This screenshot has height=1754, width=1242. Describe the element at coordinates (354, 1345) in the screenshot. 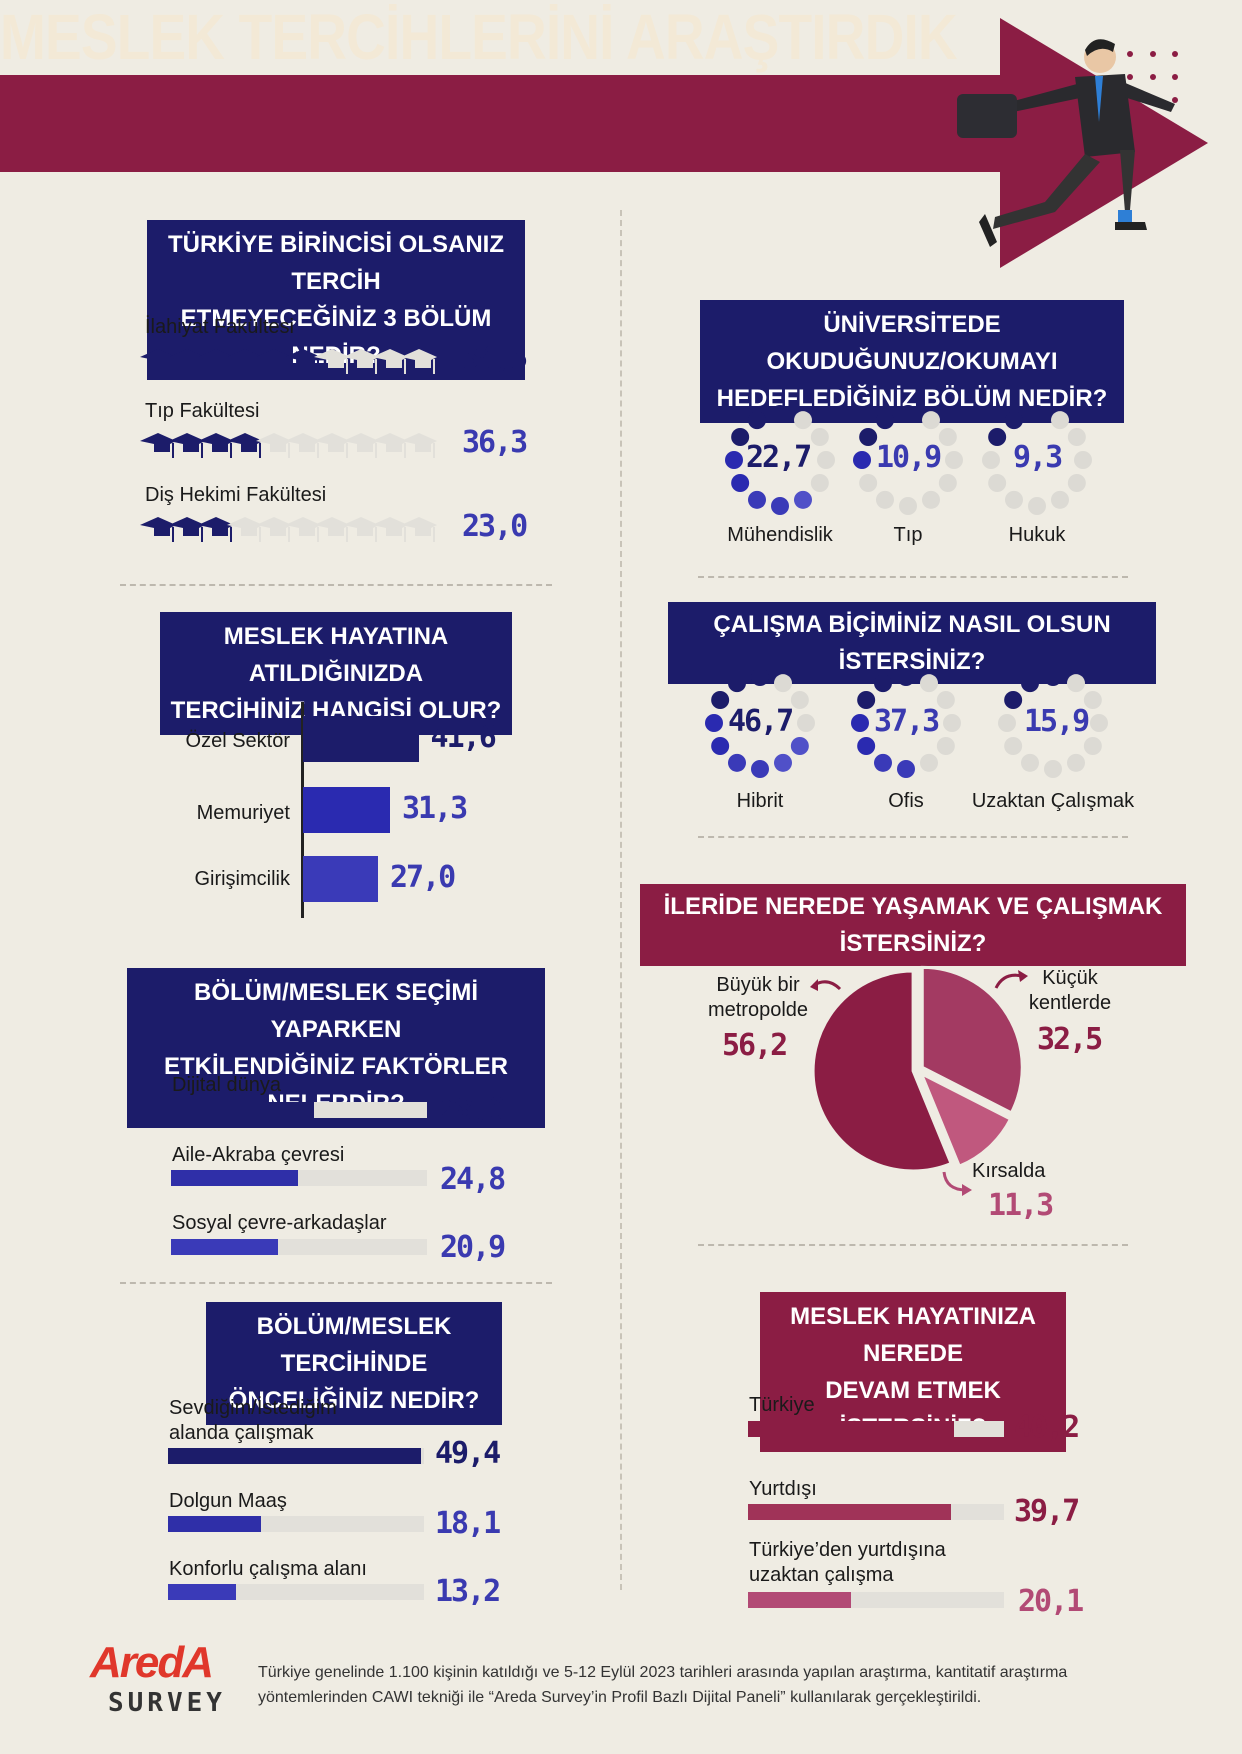

I see `q4-title-line1: BÖLÜM/MESLEK TERCİHİNDE` at that location.